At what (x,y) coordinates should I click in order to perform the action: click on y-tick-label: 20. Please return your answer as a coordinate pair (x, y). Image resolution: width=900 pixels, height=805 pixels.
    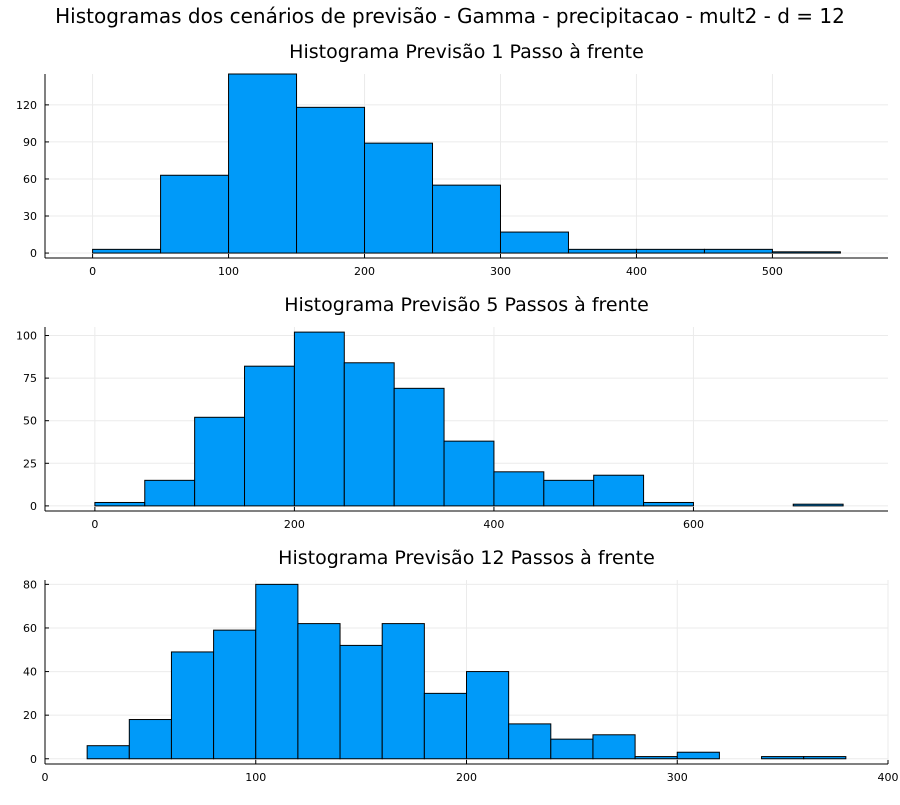
    Looking at the image, I should click on (30, 715).